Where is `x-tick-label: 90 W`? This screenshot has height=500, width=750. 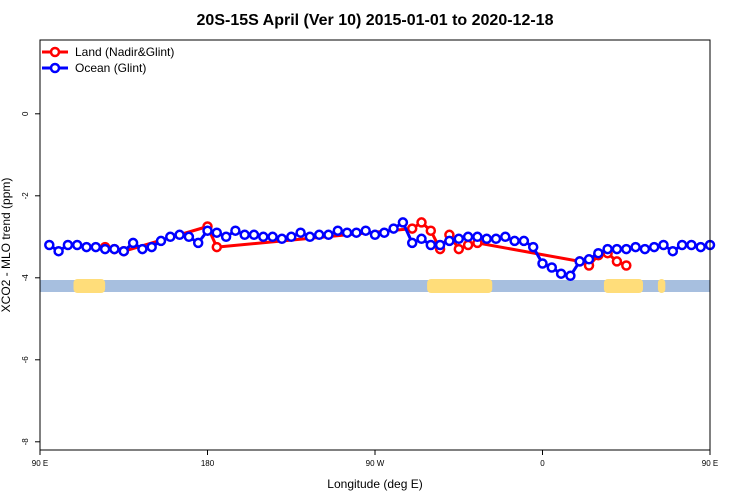 x-tick-label: 90 W is located at coordinates (375, 463).